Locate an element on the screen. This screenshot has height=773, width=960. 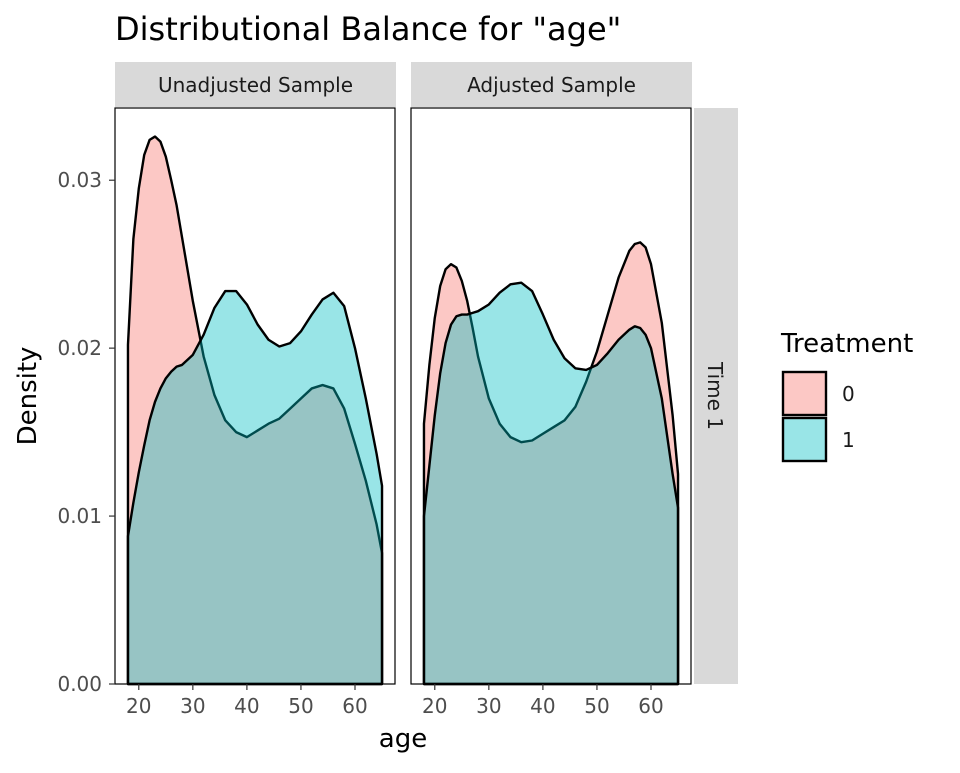
strip-adjusted-label: Adjusted Sample is located at coordinates (551, 85).